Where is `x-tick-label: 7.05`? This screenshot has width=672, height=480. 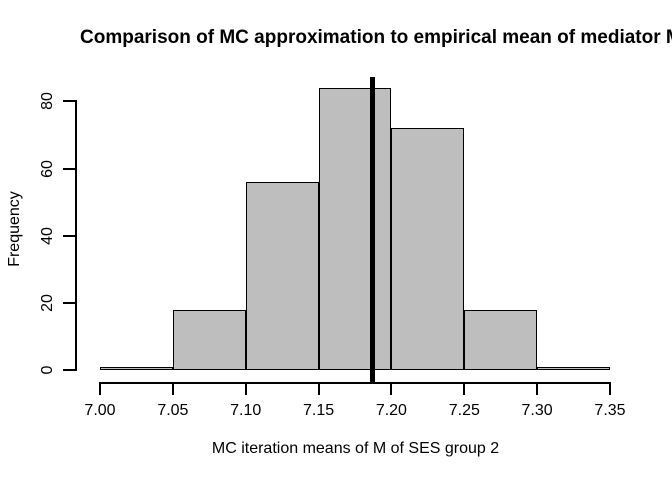
x-tick-label: 7.05 is located at coordinates (173, 410).